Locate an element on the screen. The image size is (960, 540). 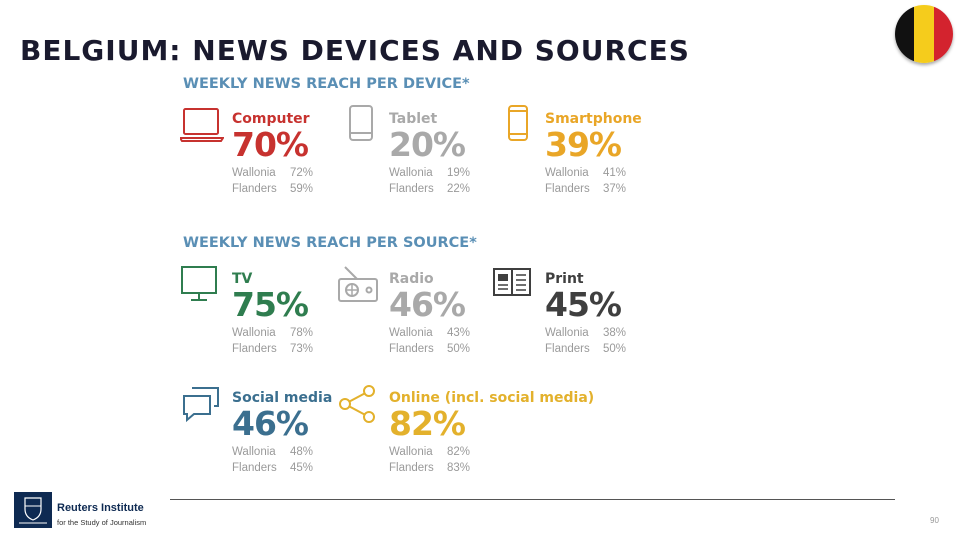
page-number: 90 is located at coordinates (934, 520).